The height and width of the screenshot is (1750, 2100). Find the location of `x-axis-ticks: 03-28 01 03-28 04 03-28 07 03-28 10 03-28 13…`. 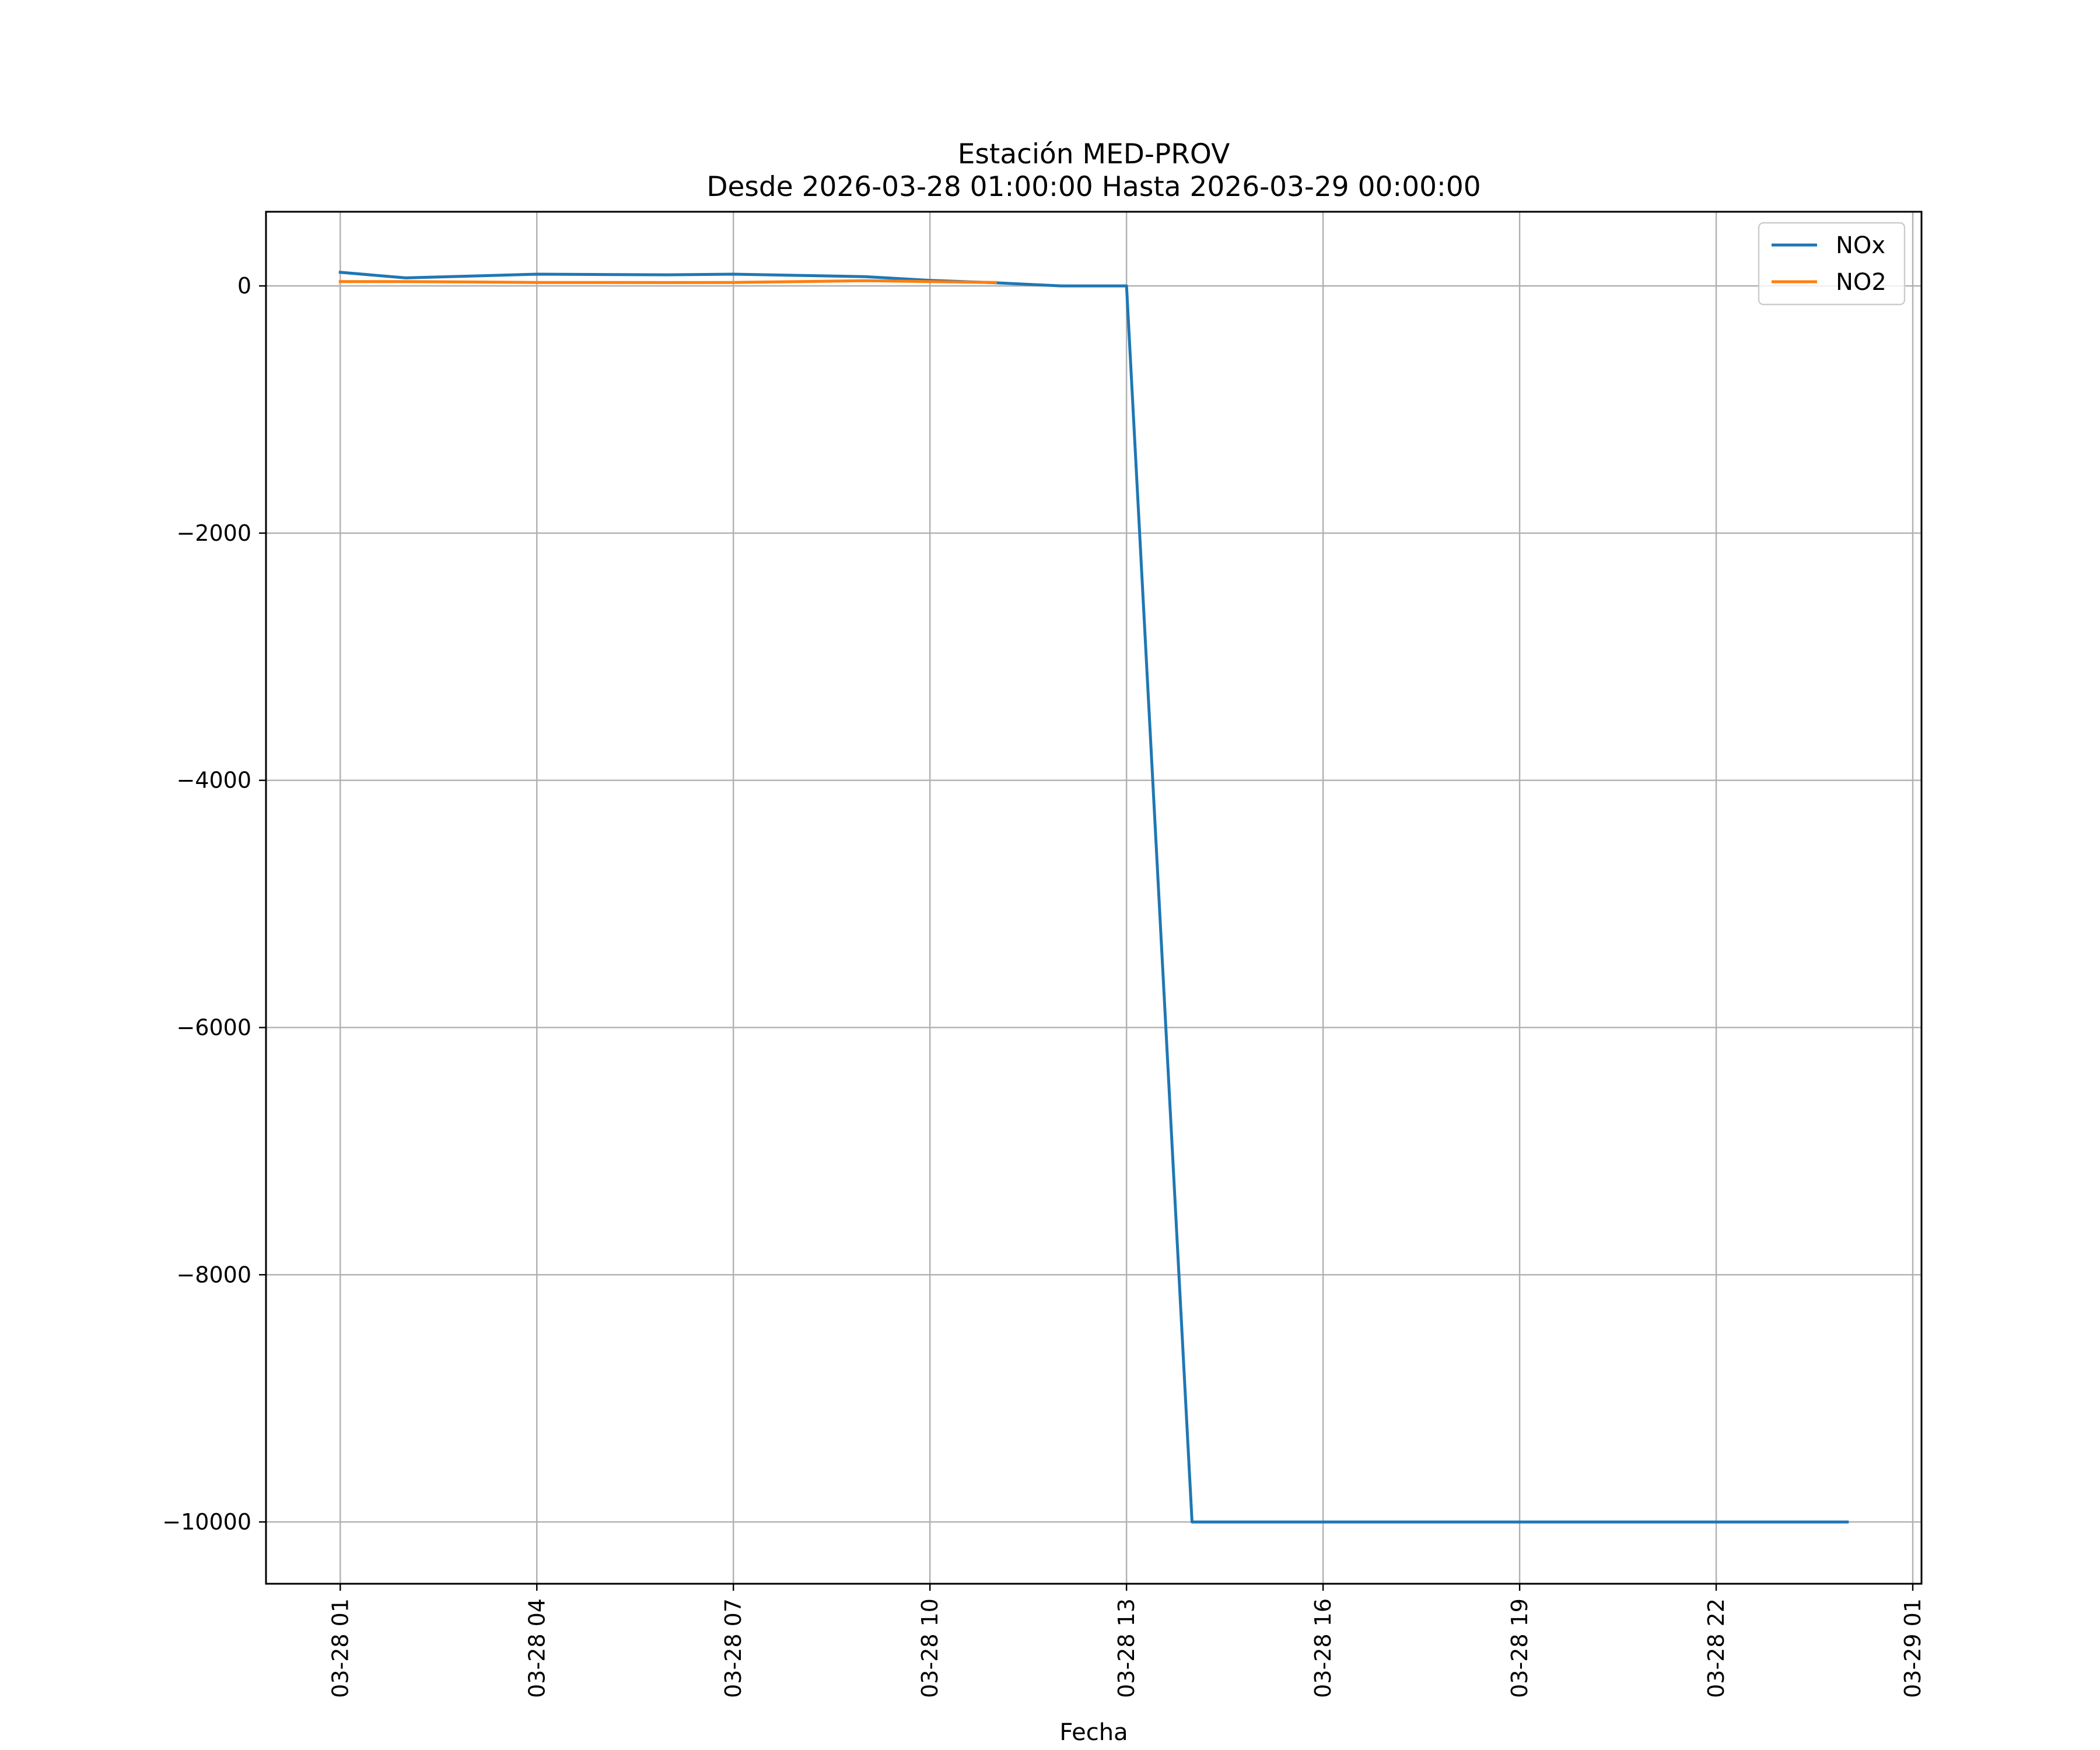

x-axis-ticks: 03-28 01 03-28 04 03-28 07 03-28 10 03-28 13… is located at coordinates (1126, 1641).